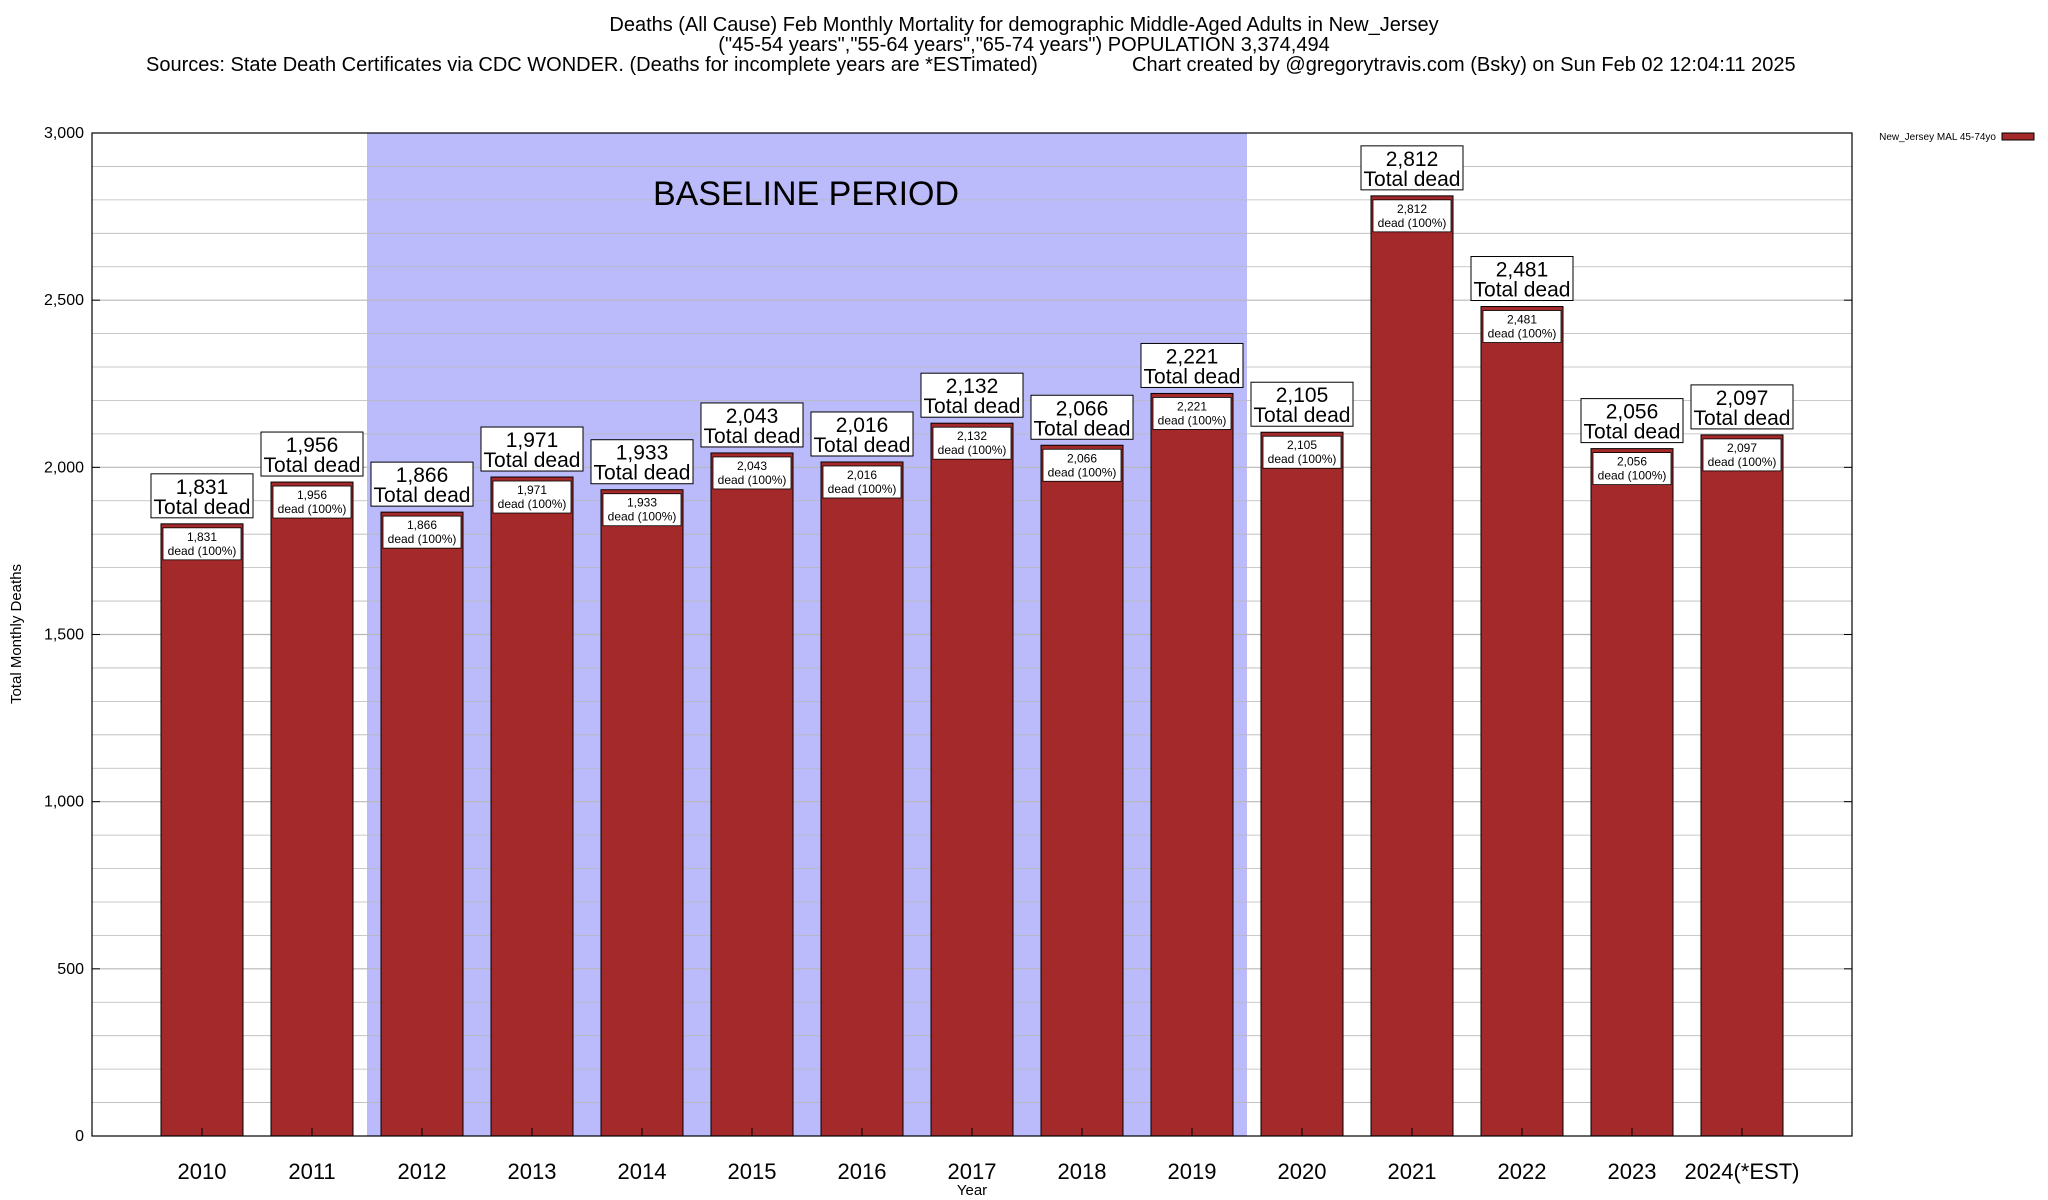  I want to click on small-value-label: 2,016, so click(862, 475).